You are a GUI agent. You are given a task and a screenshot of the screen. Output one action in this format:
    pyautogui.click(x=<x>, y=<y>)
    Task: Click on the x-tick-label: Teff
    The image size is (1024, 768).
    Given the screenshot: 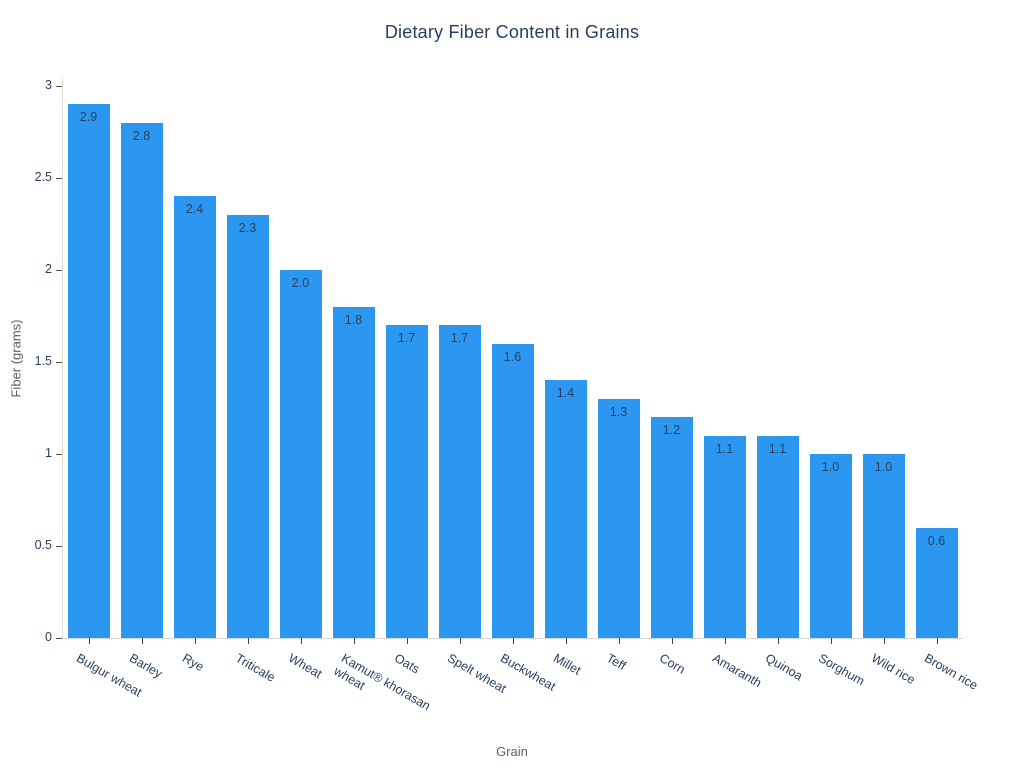 What is the action you would take?
    pyautogui.click(x=615, y=662)
    